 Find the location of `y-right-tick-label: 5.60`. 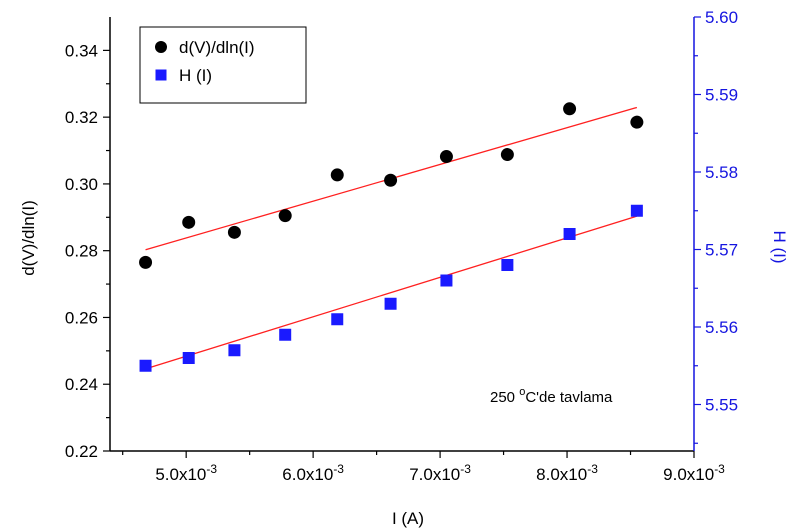

y-right-tick-label: 5.60 is located at coordinates (721, 17).